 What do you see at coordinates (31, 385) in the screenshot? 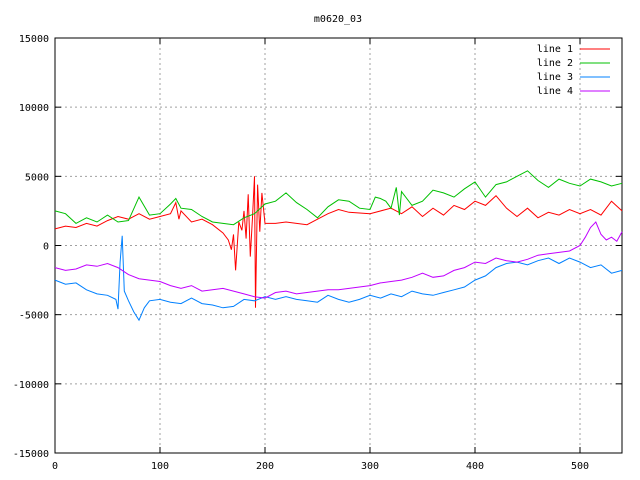
I see `y-tick-label: -10000` at bounding box center [31, 385].